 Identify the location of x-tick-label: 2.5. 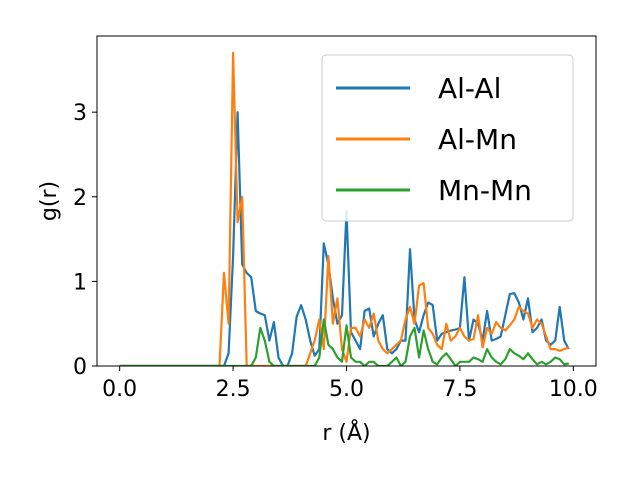
(233, 389).